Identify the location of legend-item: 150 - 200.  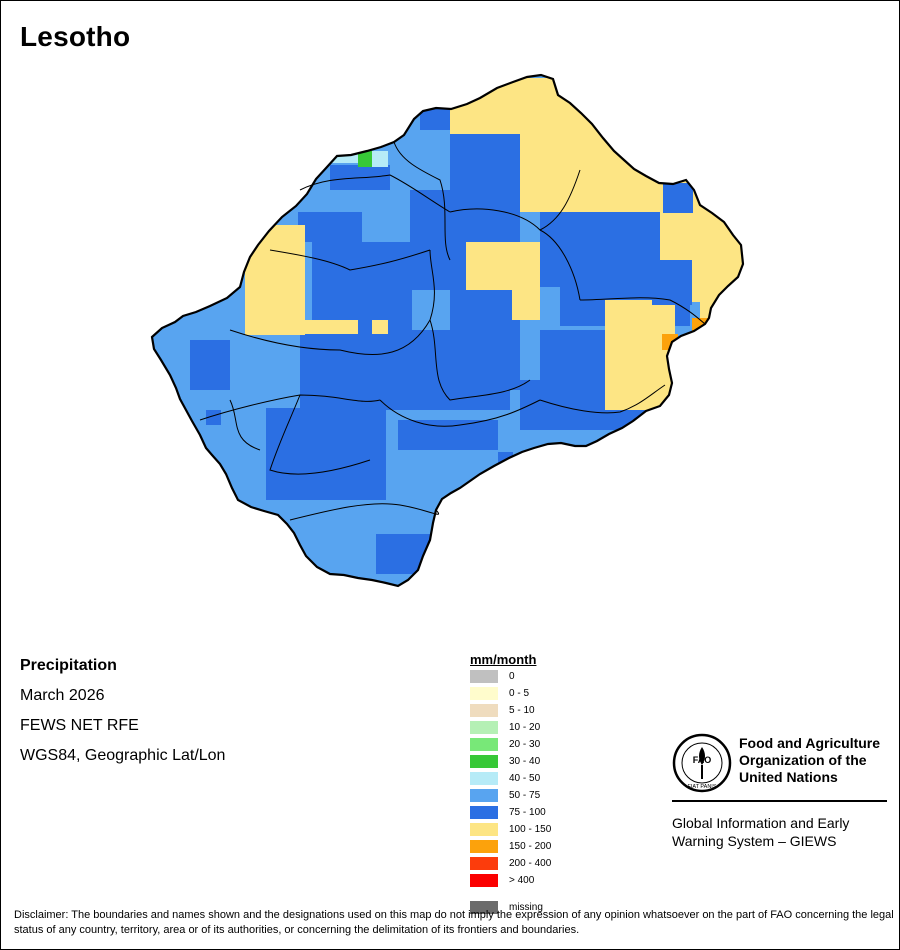
(570, 846).